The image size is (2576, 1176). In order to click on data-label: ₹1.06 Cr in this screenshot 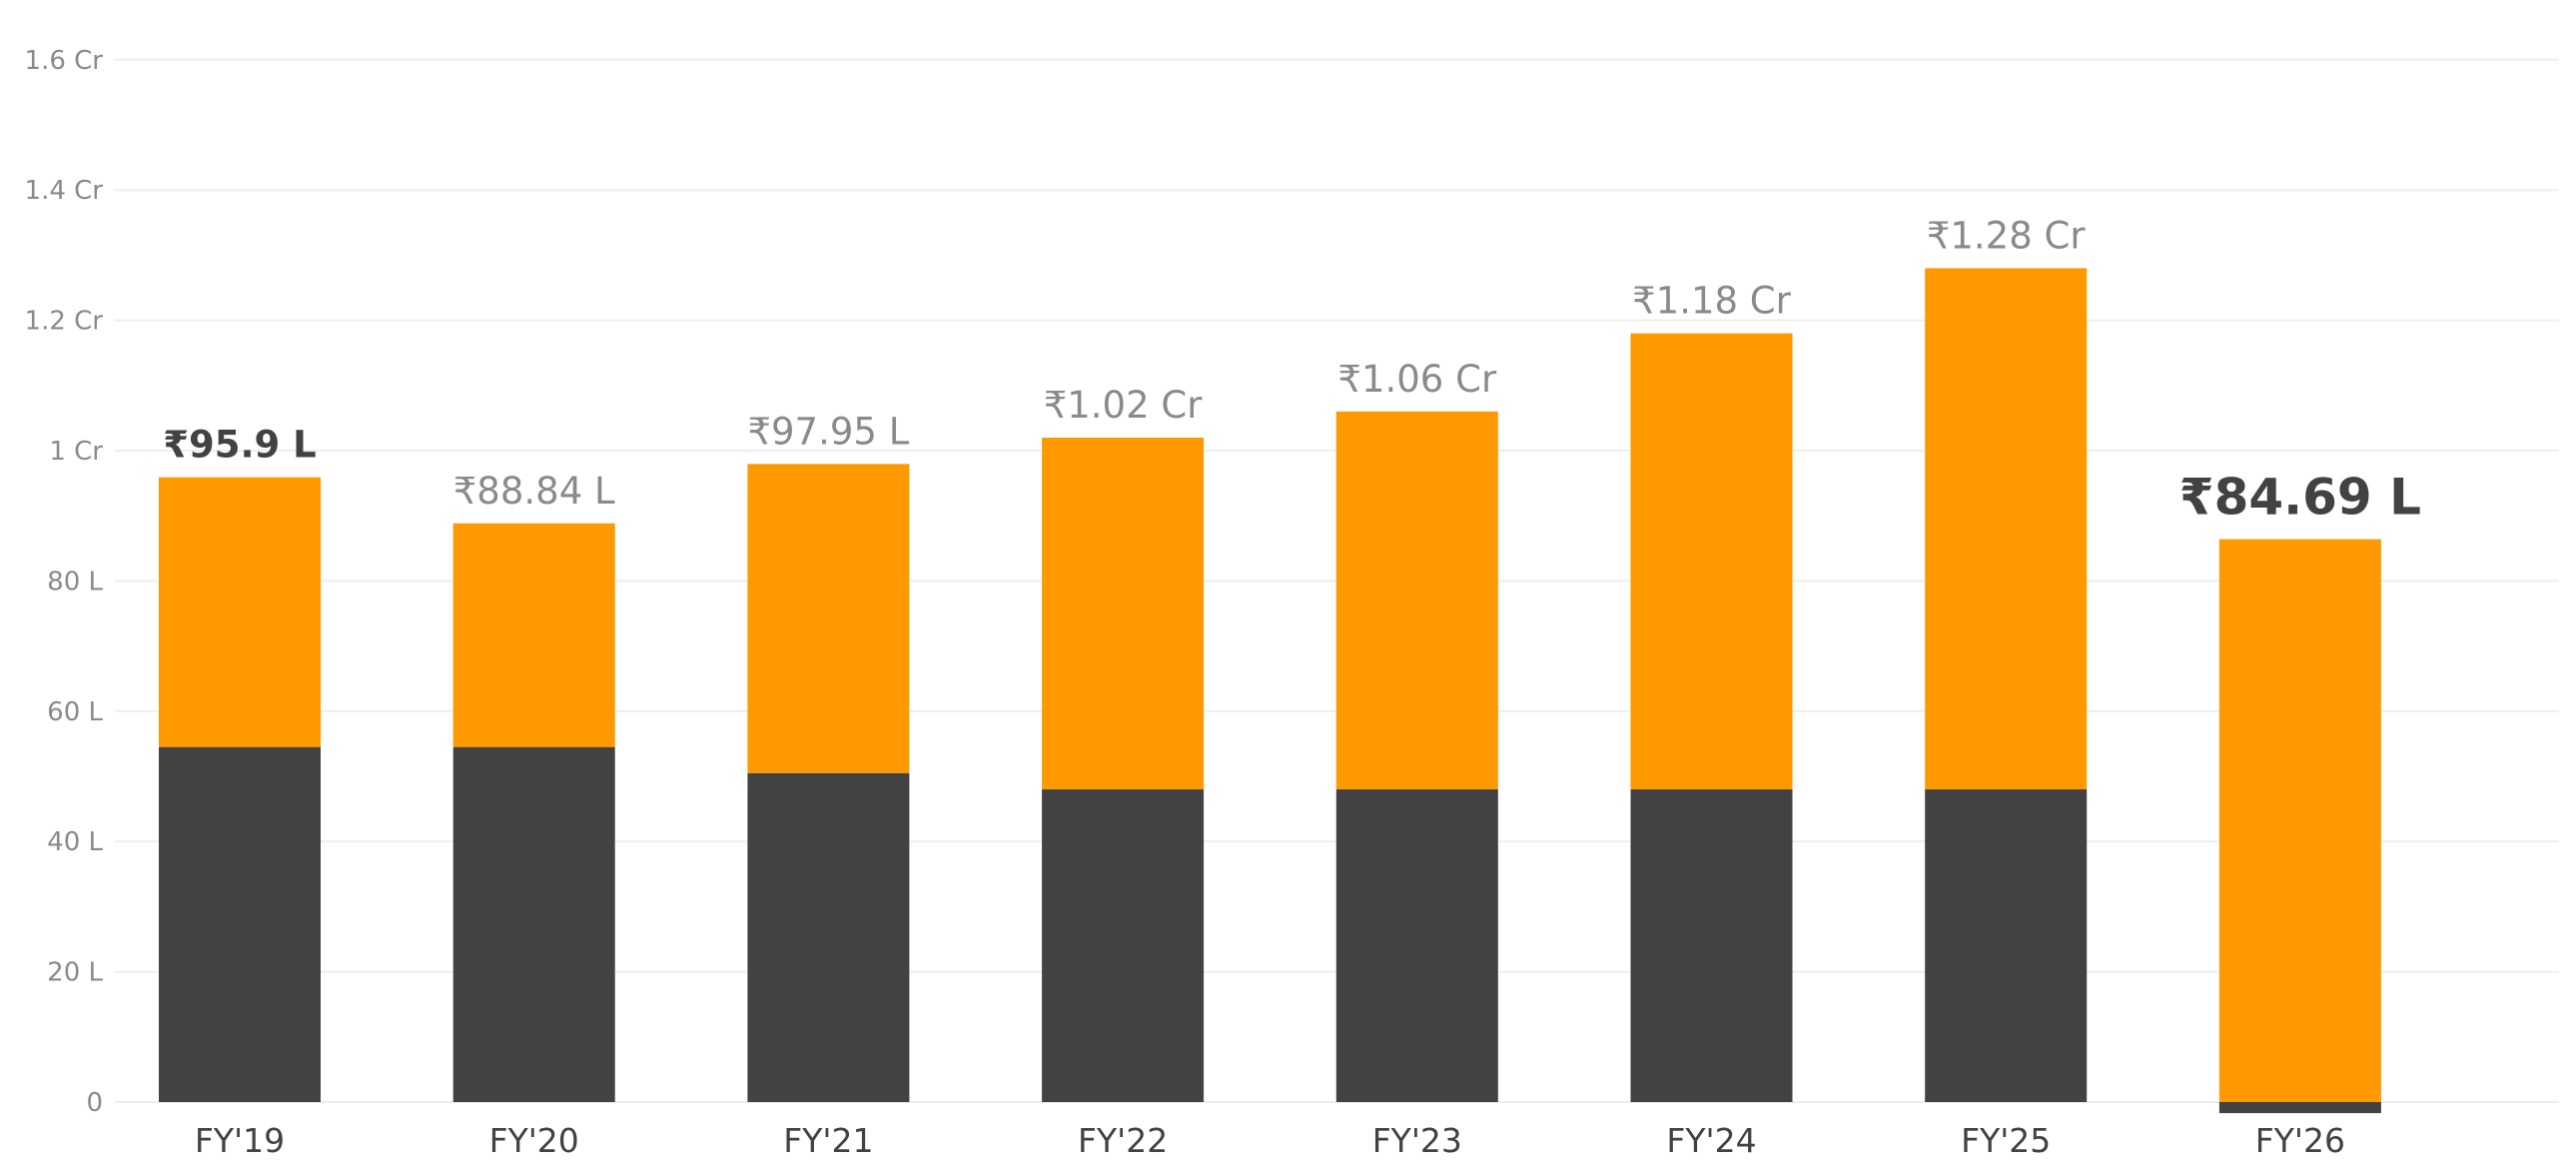, I will do `click(1417, 379)`.